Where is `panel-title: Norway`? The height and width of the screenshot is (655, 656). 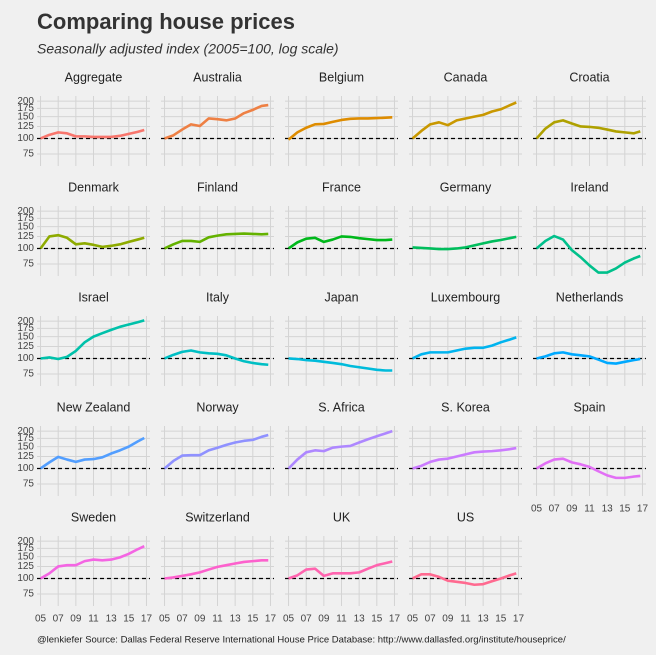
panel-title: Norway is located at coordinates (217, 407).